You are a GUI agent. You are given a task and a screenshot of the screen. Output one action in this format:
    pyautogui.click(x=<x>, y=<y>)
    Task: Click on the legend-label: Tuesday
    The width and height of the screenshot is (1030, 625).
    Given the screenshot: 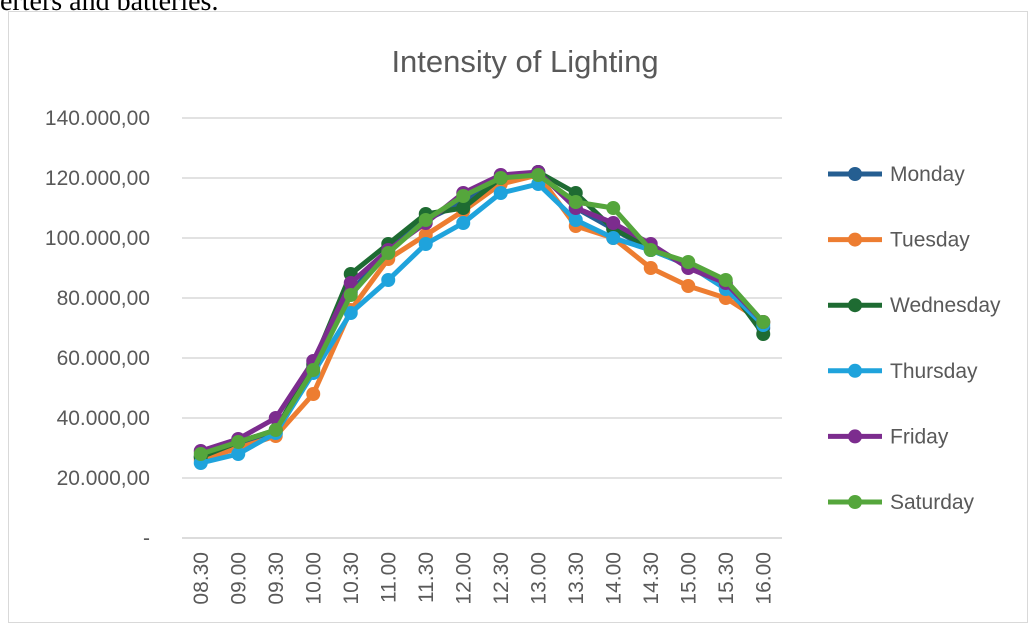 What is the action you would take?
    pyautogui.click(x=930, y=240)
    